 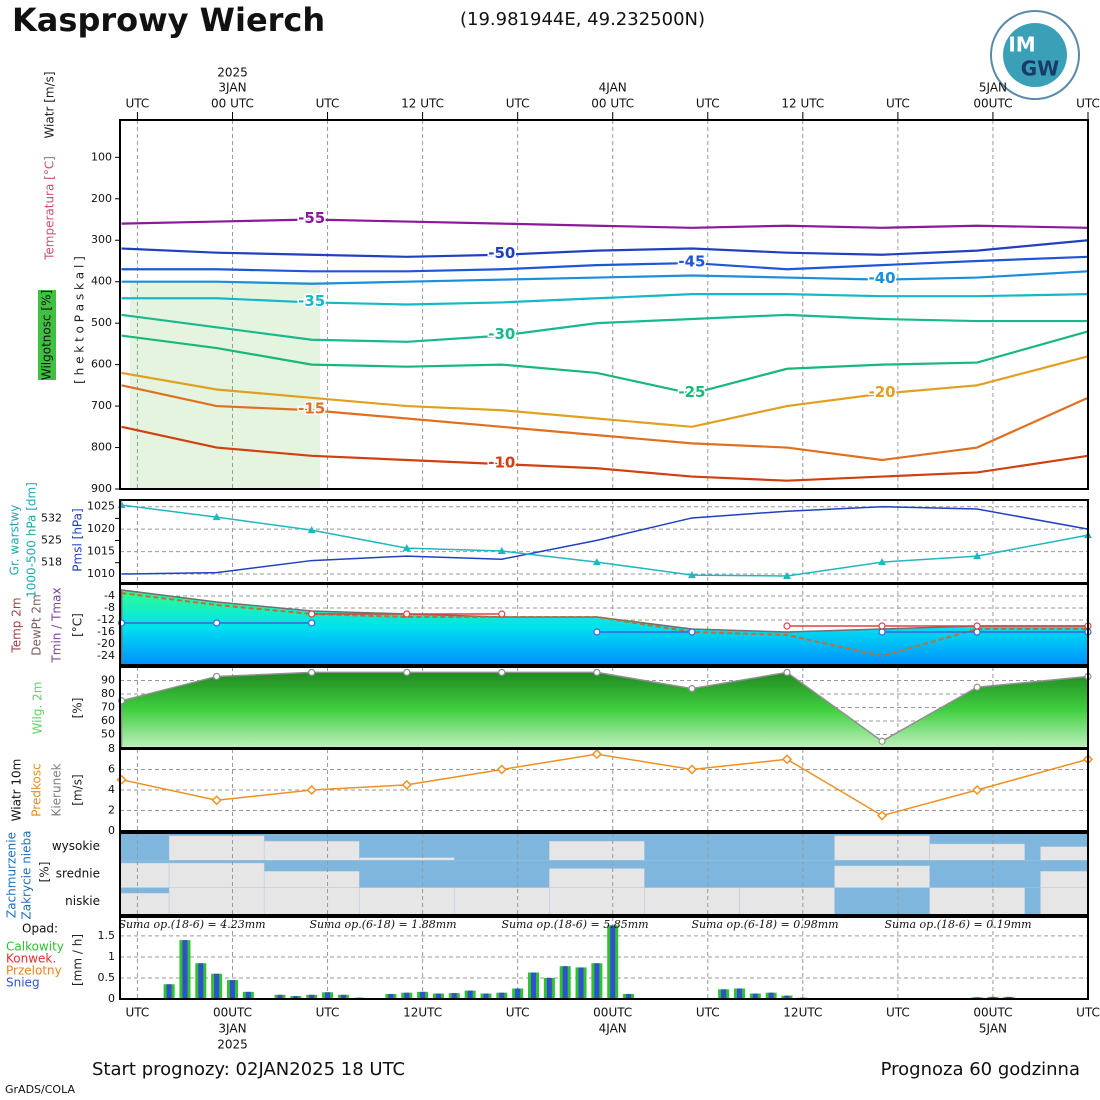 I want to click on y-tick-label: 800, so click(x=101, y=447).